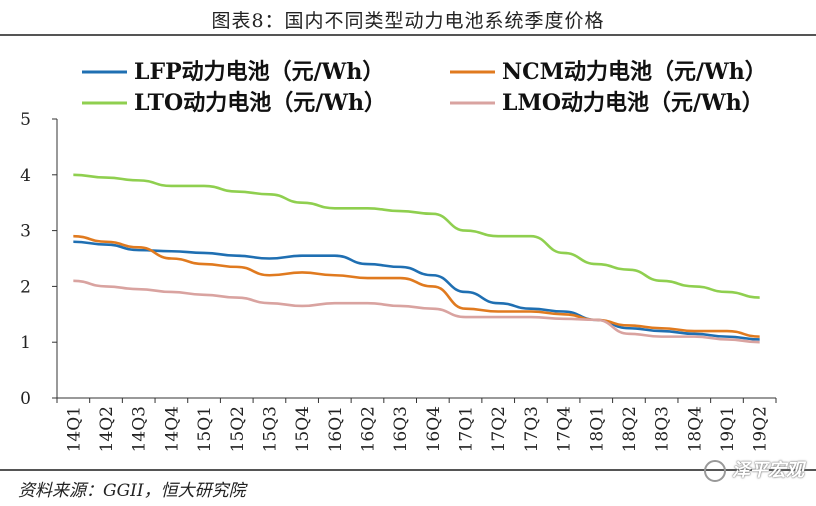 Image resolution: width=816 pixels, height=506 pixels. I want to click on legend-label-1: NCM动力电池（元/Wh）, so click(634, 72).